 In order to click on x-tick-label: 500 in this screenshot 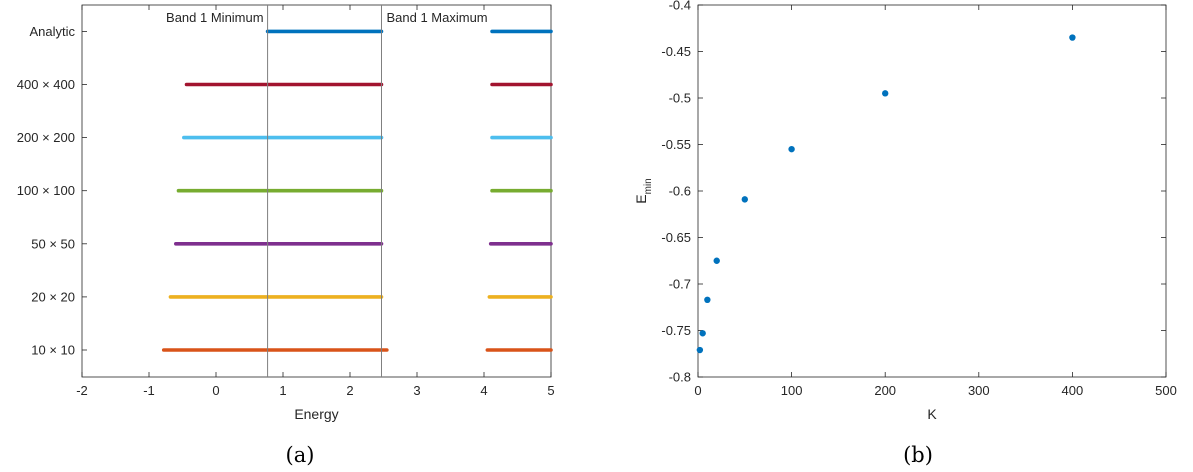, I will do `click(1166, 390)`.